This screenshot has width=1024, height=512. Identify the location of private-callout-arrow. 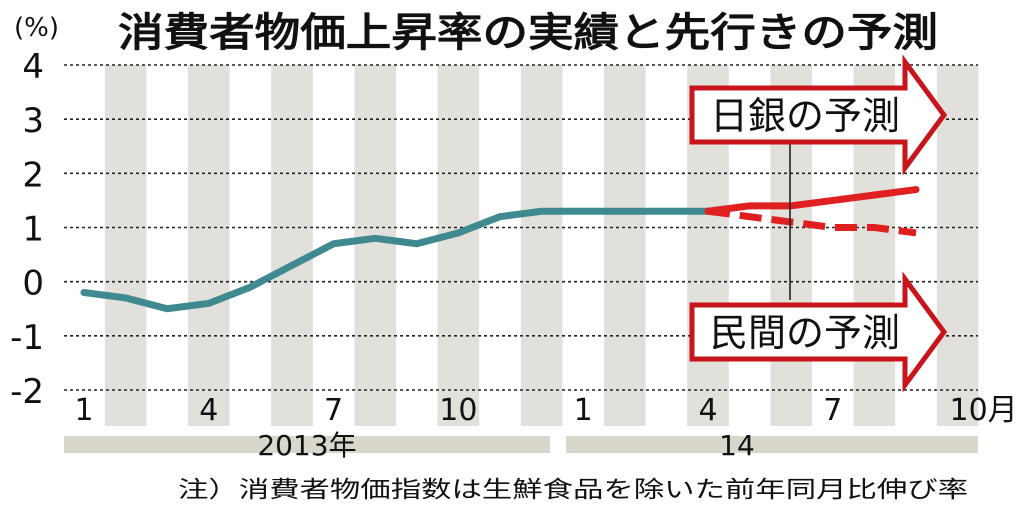
(818, 332).